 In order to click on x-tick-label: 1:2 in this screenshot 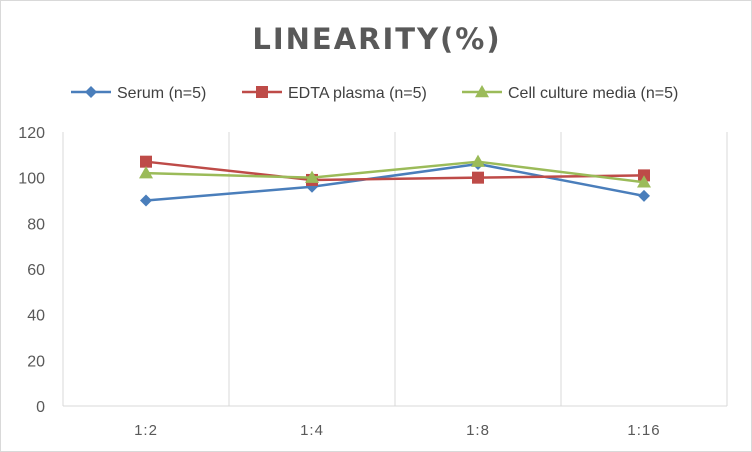, I will do `click(146, 430)`.